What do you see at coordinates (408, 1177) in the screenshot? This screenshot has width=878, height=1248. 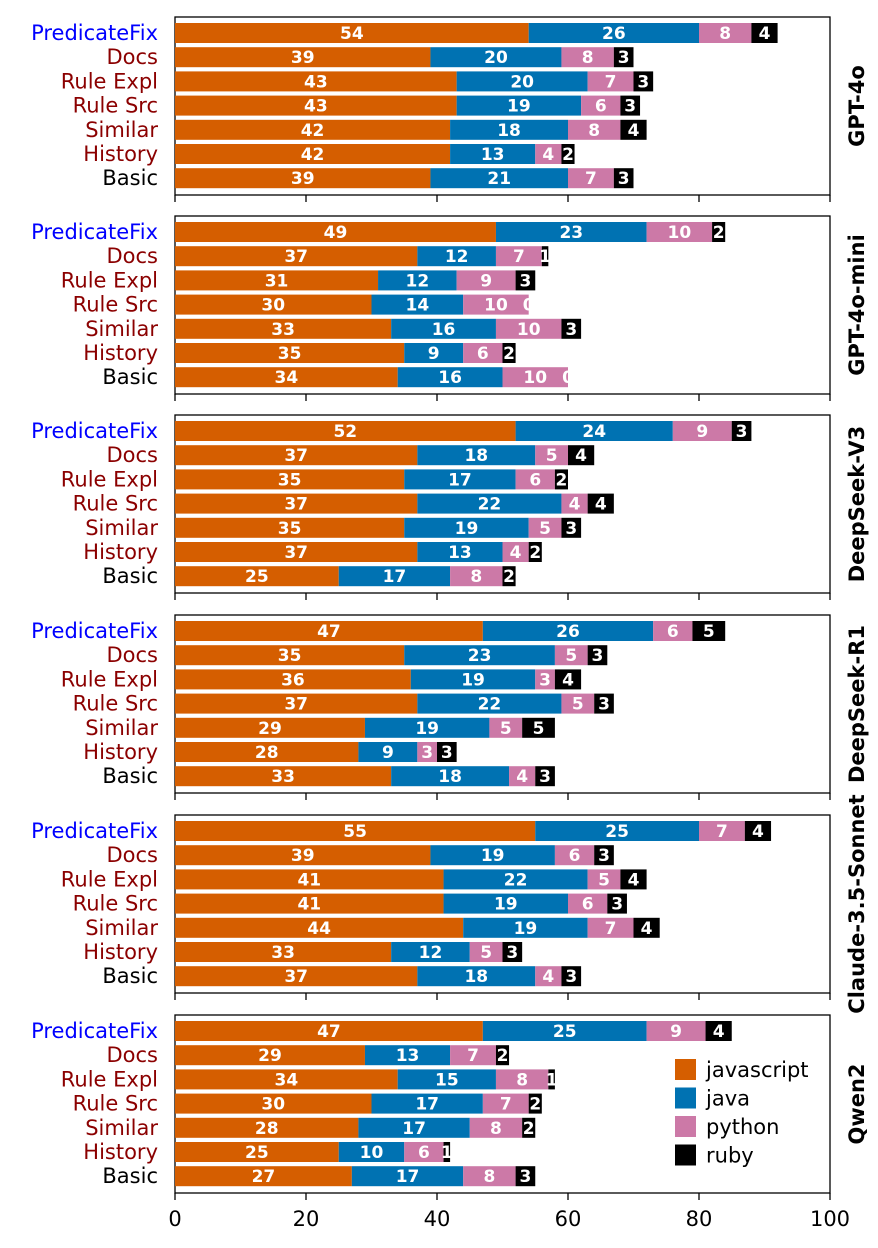 I see `value-label-java: 17` at bounding box center [408, 1177].